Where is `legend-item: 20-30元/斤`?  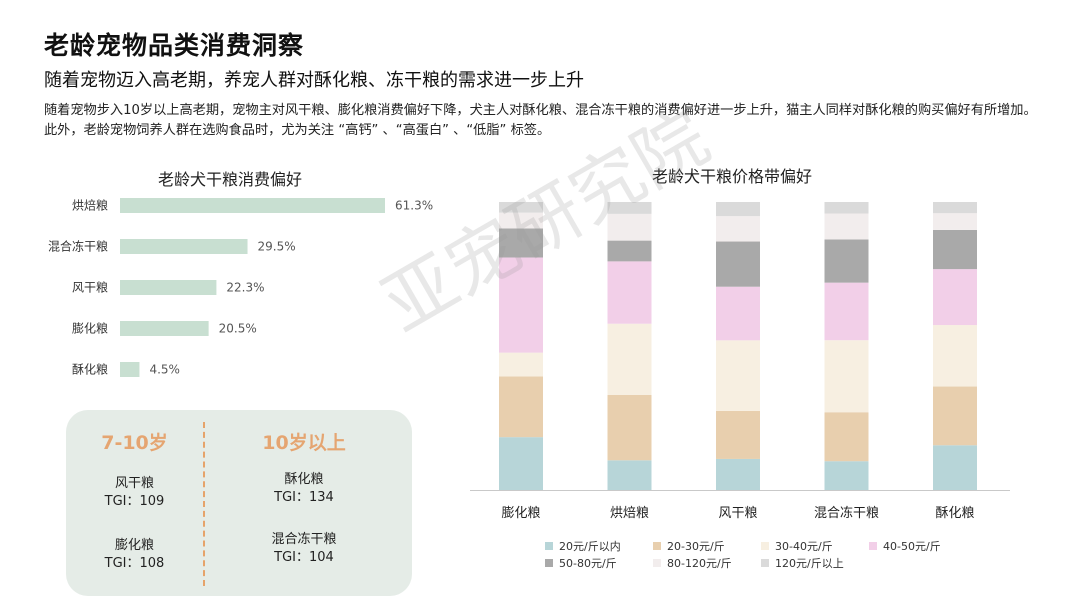
legend-item: 20-30元/斤 is located at coordinates (689, 546).